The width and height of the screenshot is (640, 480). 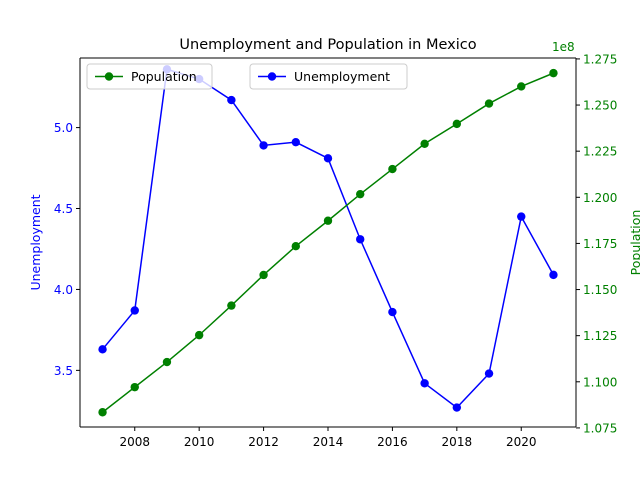 What do you see at coordinates (263, 442) in the screenshot?
I see `x-tick-label: 2012` at bounding box center [263, 442].